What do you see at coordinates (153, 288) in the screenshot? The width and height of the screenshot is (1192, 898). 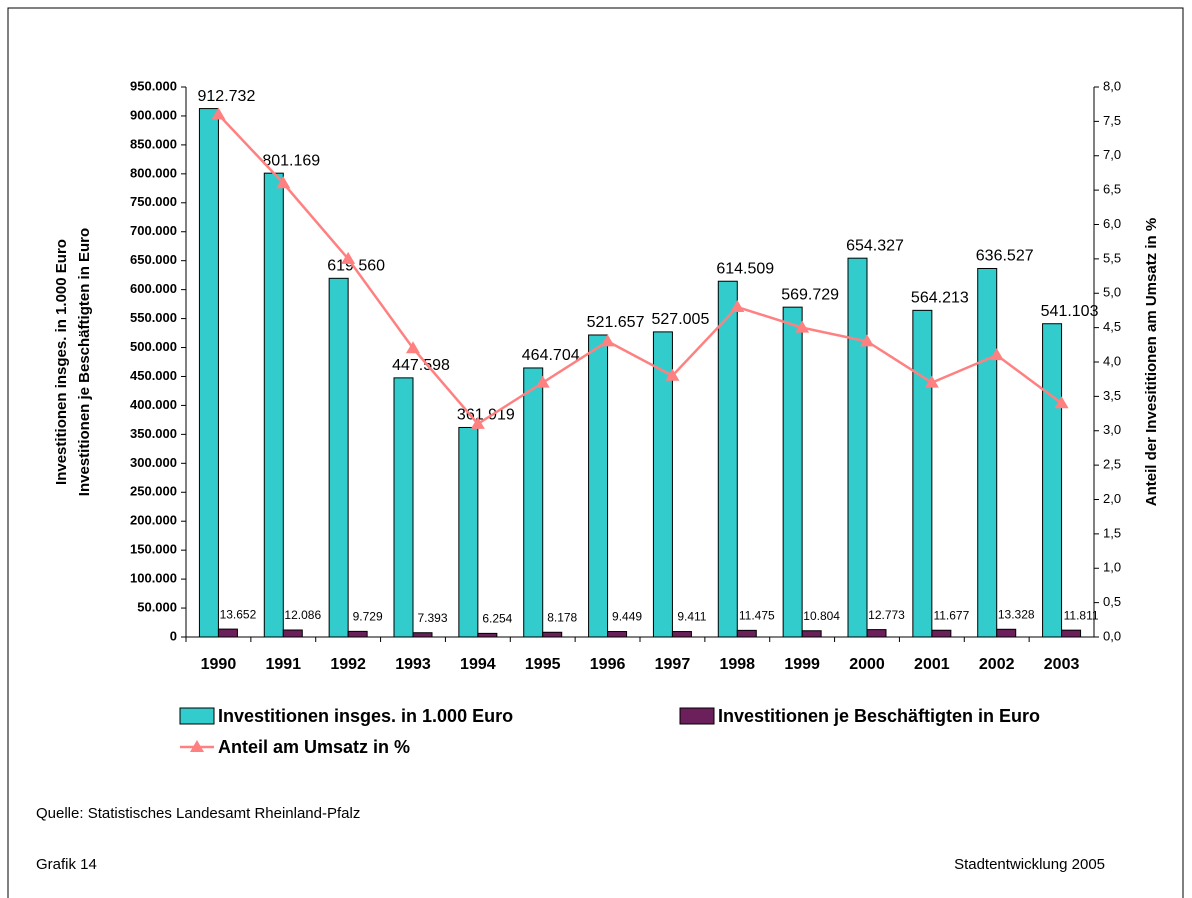 I see `y-tick-label: 600.000` at bounding box center [153, 288].